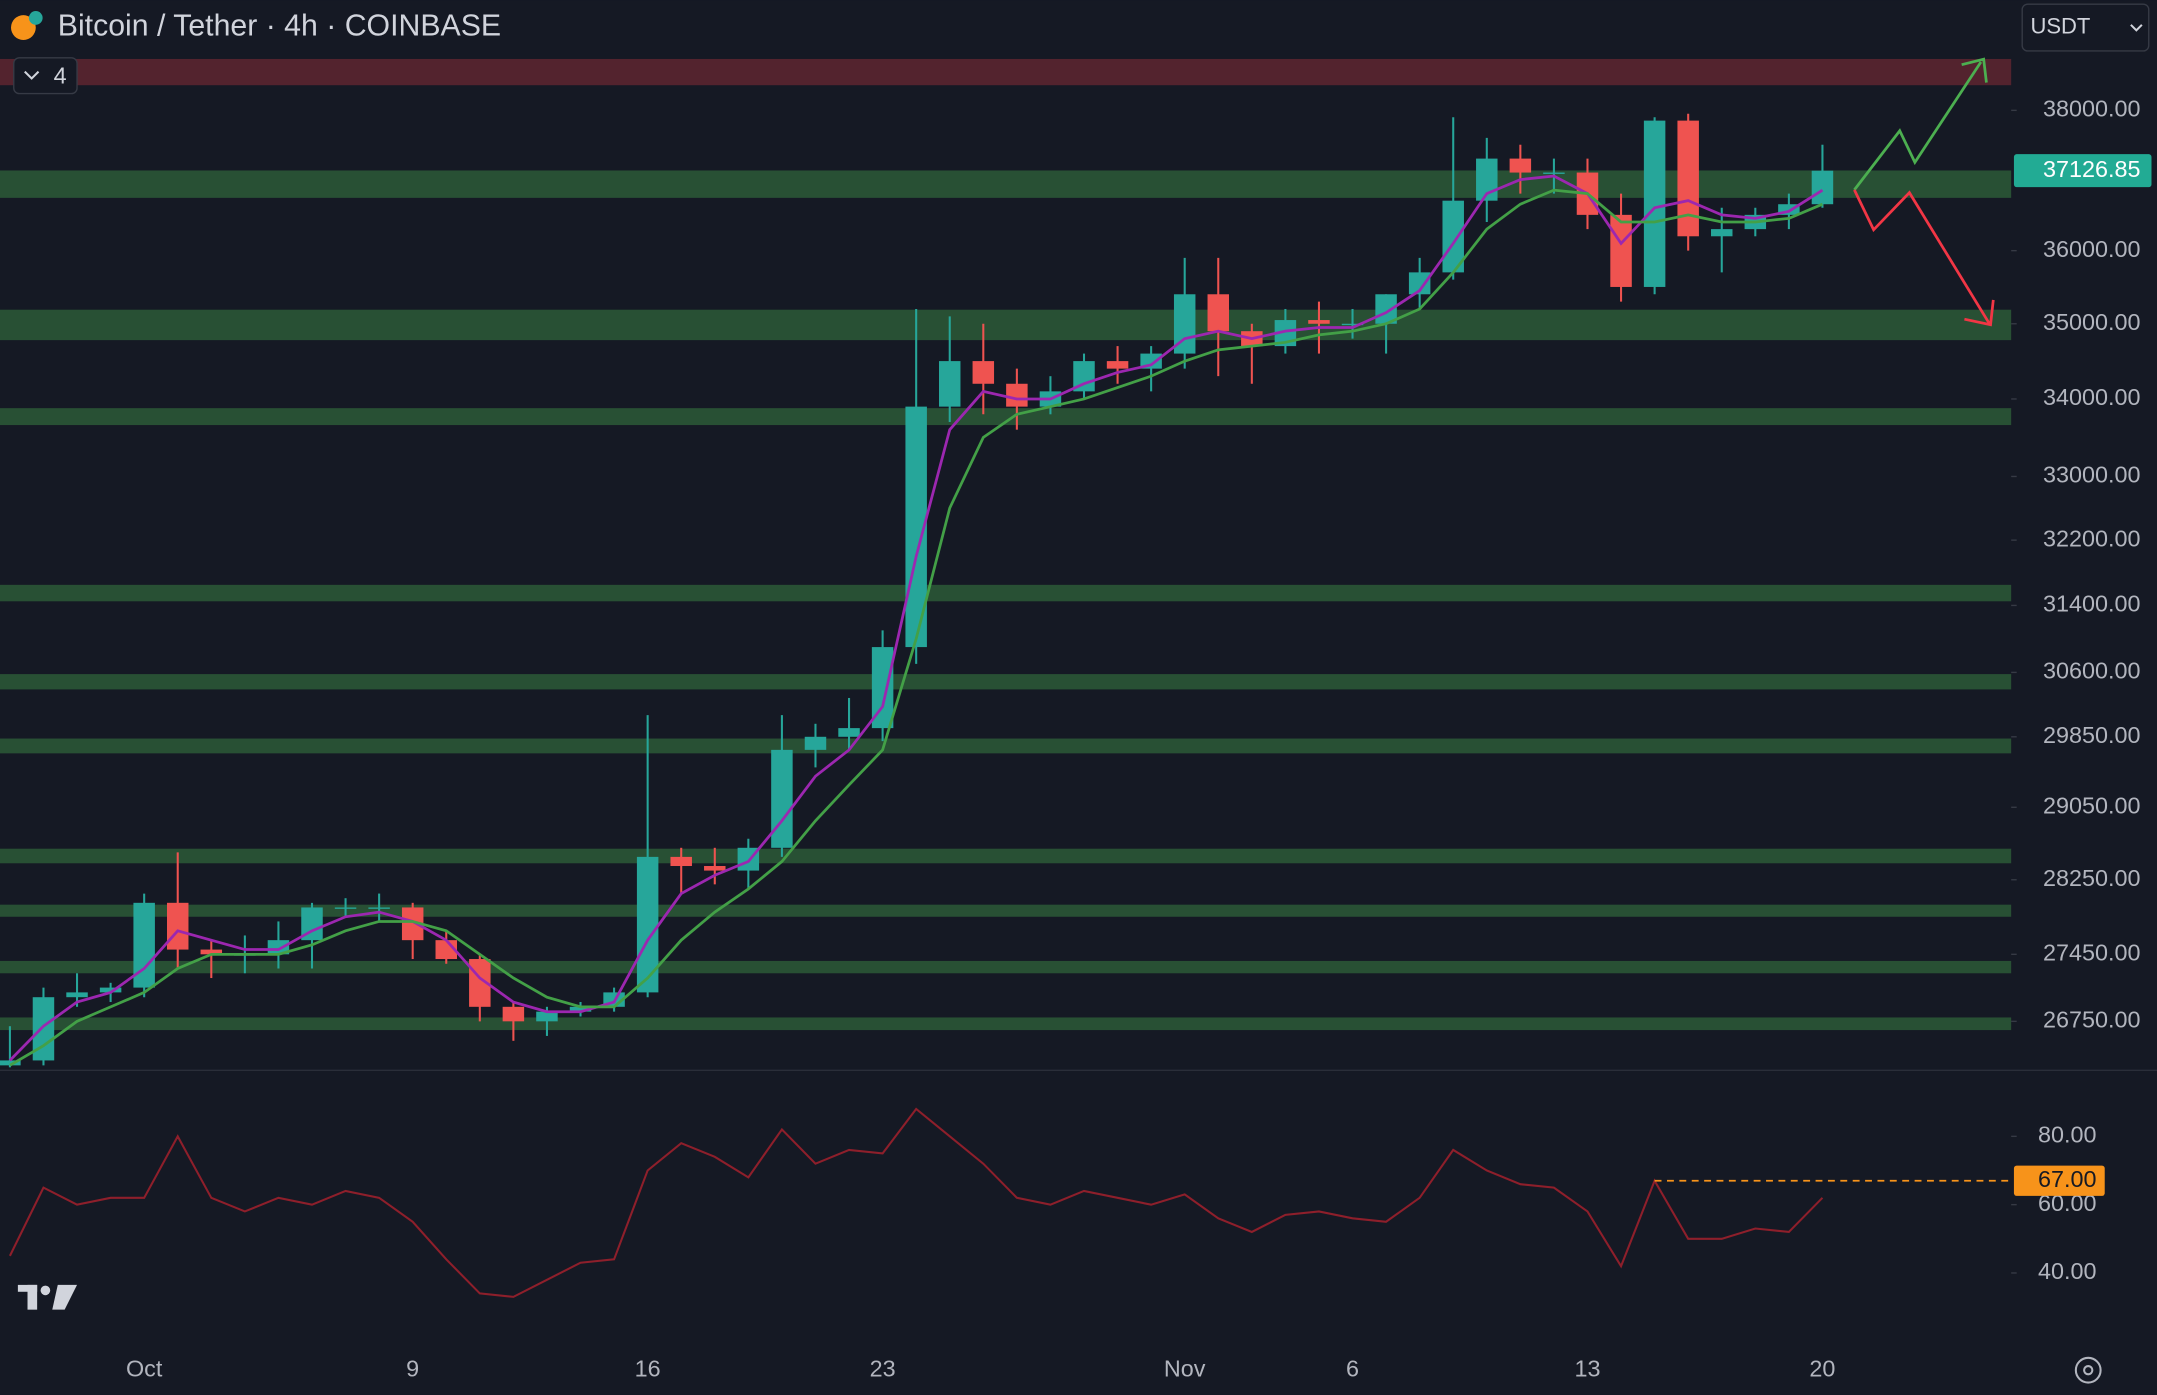 The height and width of the screenshot is (1395, 2157). I want to click on x-tick-label: 23, so click(883, 1368).